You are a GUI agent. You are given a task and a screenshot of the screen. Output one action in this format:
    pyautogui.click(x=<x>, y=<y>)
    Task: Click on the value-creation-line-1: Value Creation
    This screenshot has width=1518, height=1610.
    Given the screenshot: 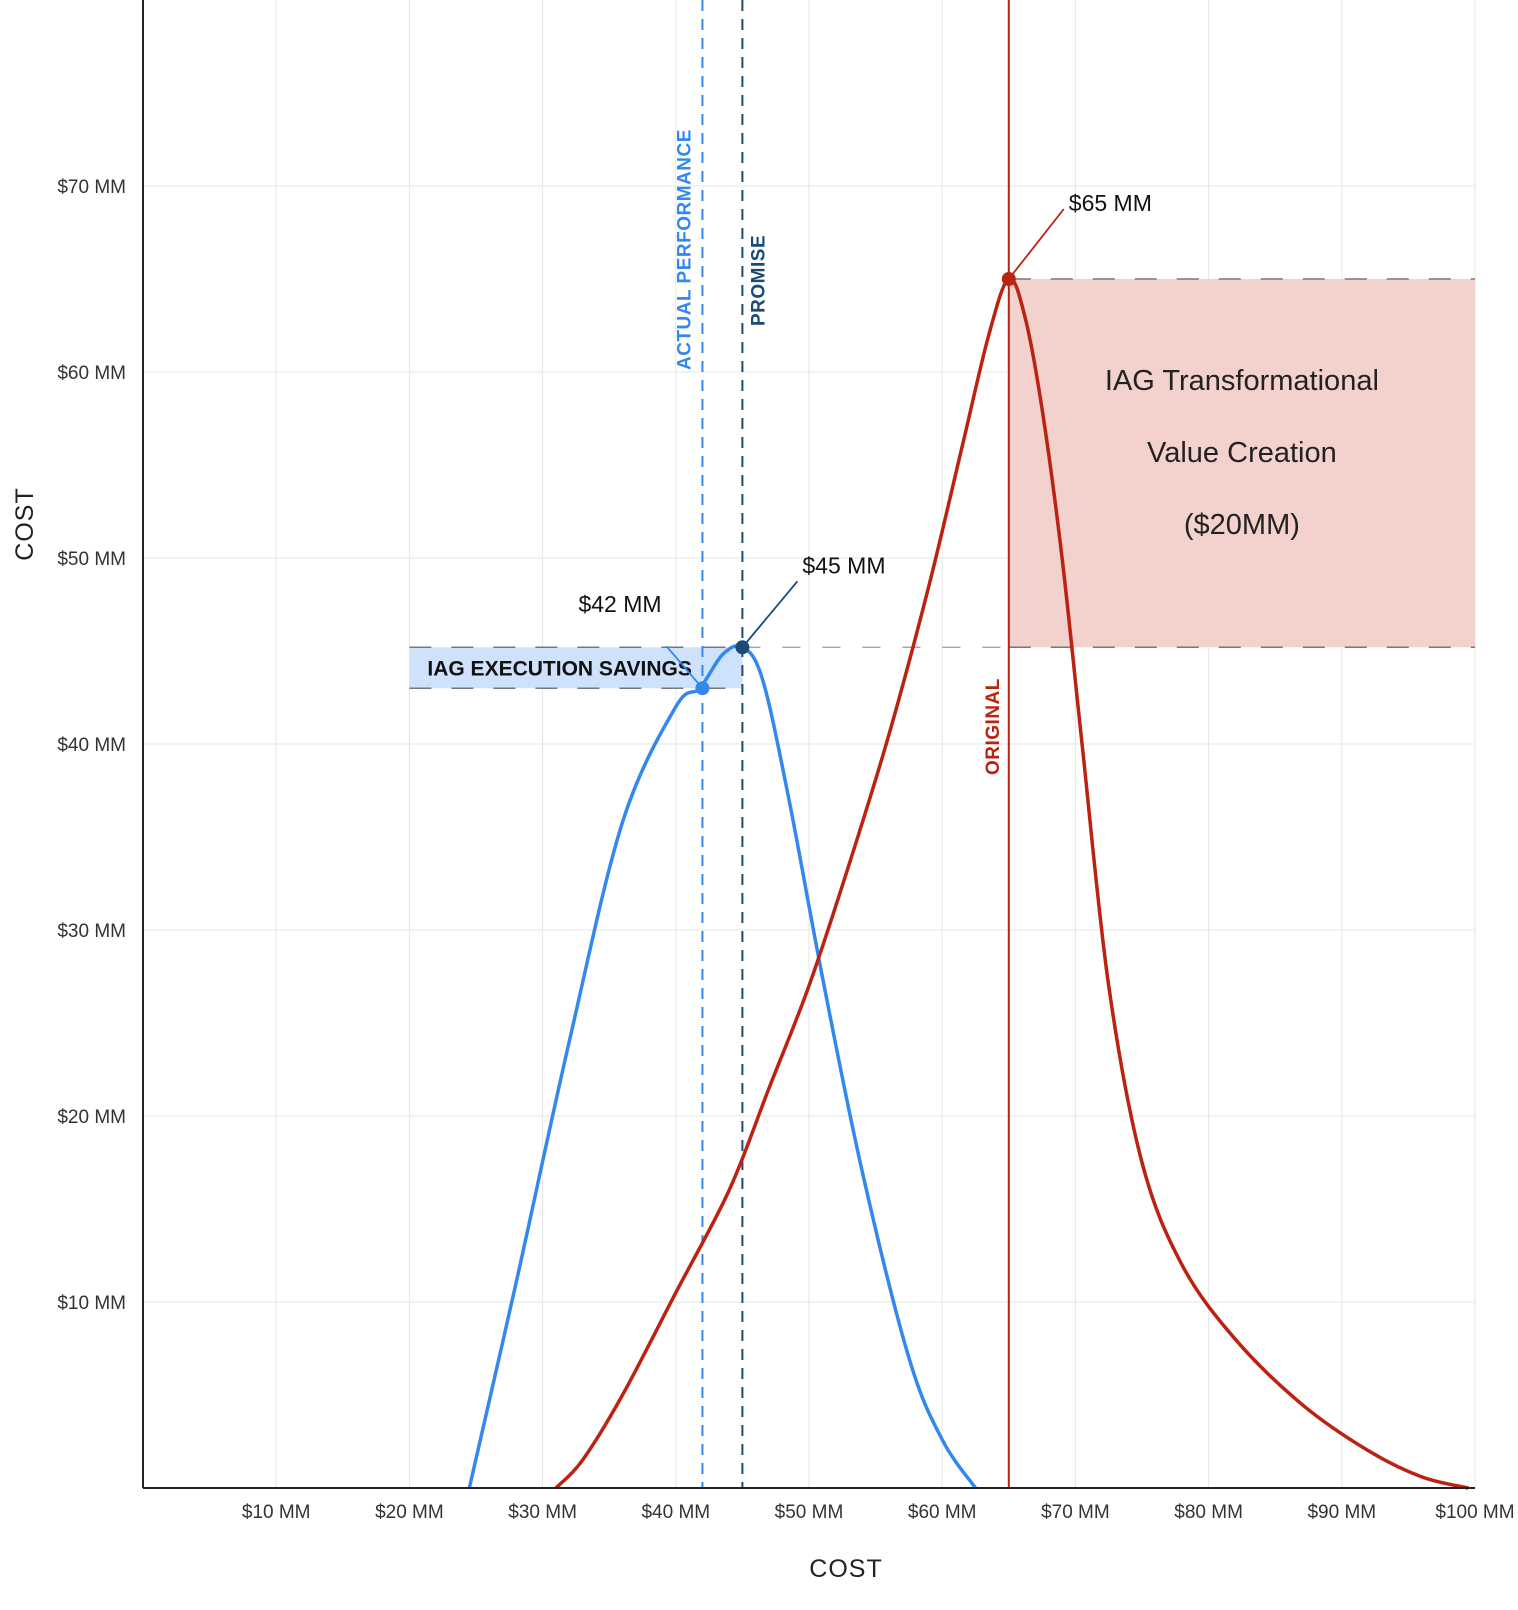 What is the action you would take?
    pyautogui.click(x=1242, y=453)
    